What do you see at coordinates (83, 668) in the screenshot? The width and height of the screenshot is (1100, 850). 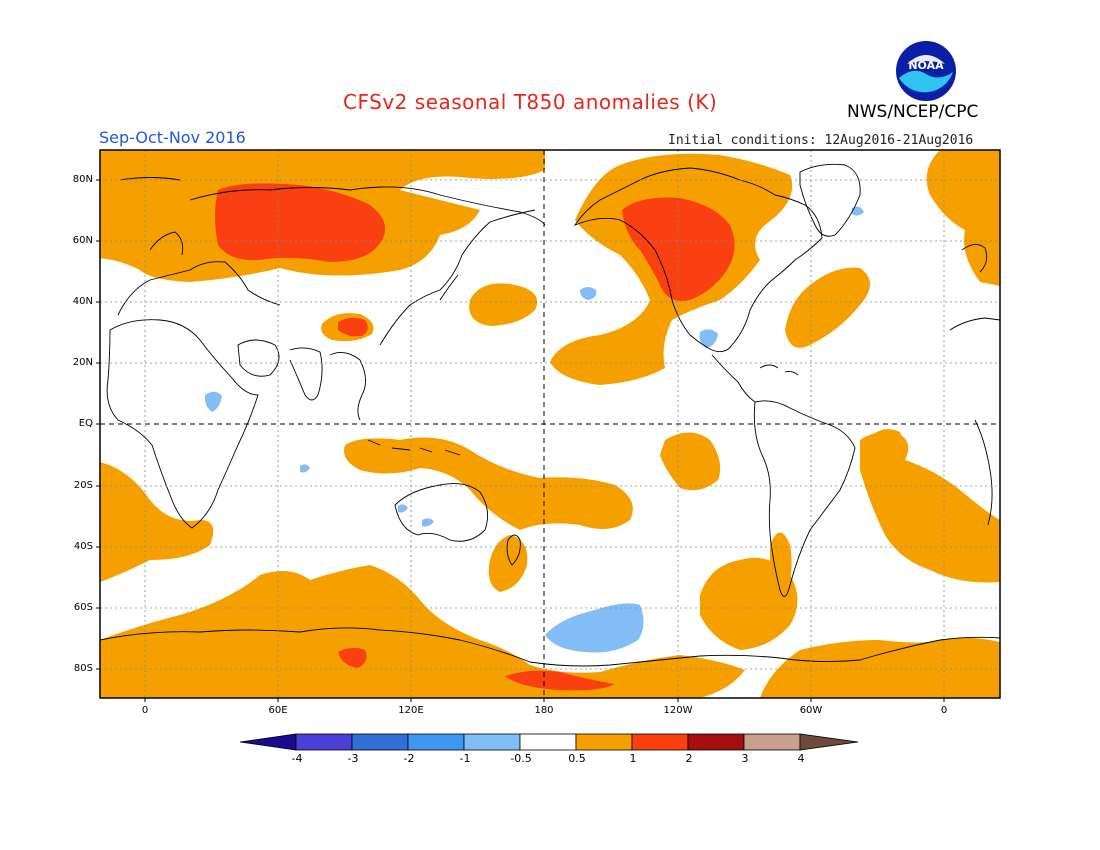 I see `lat-label-80s: 80S` at bounding box center [83, 668].